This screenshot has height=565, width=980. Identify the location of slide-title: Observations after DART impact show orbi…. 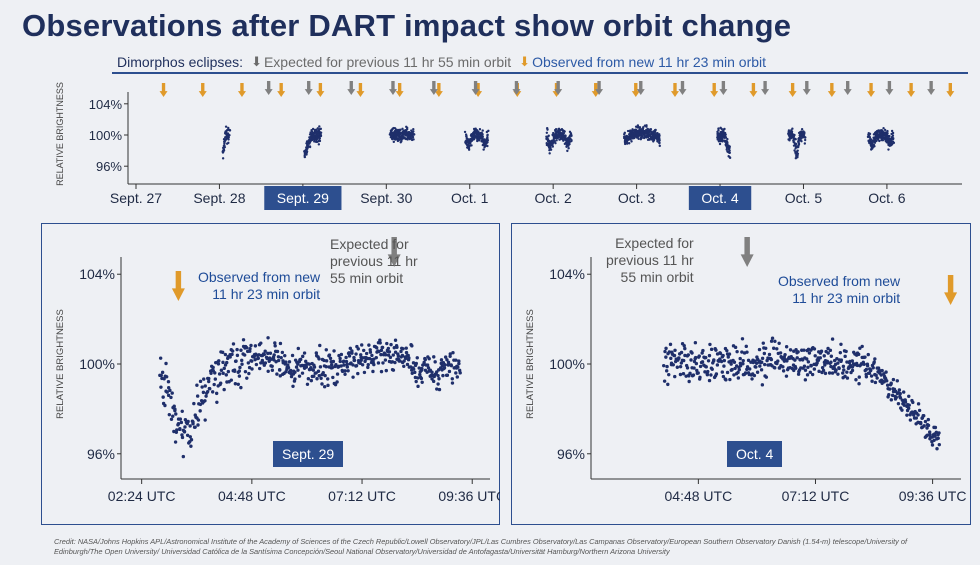
(407, 25).